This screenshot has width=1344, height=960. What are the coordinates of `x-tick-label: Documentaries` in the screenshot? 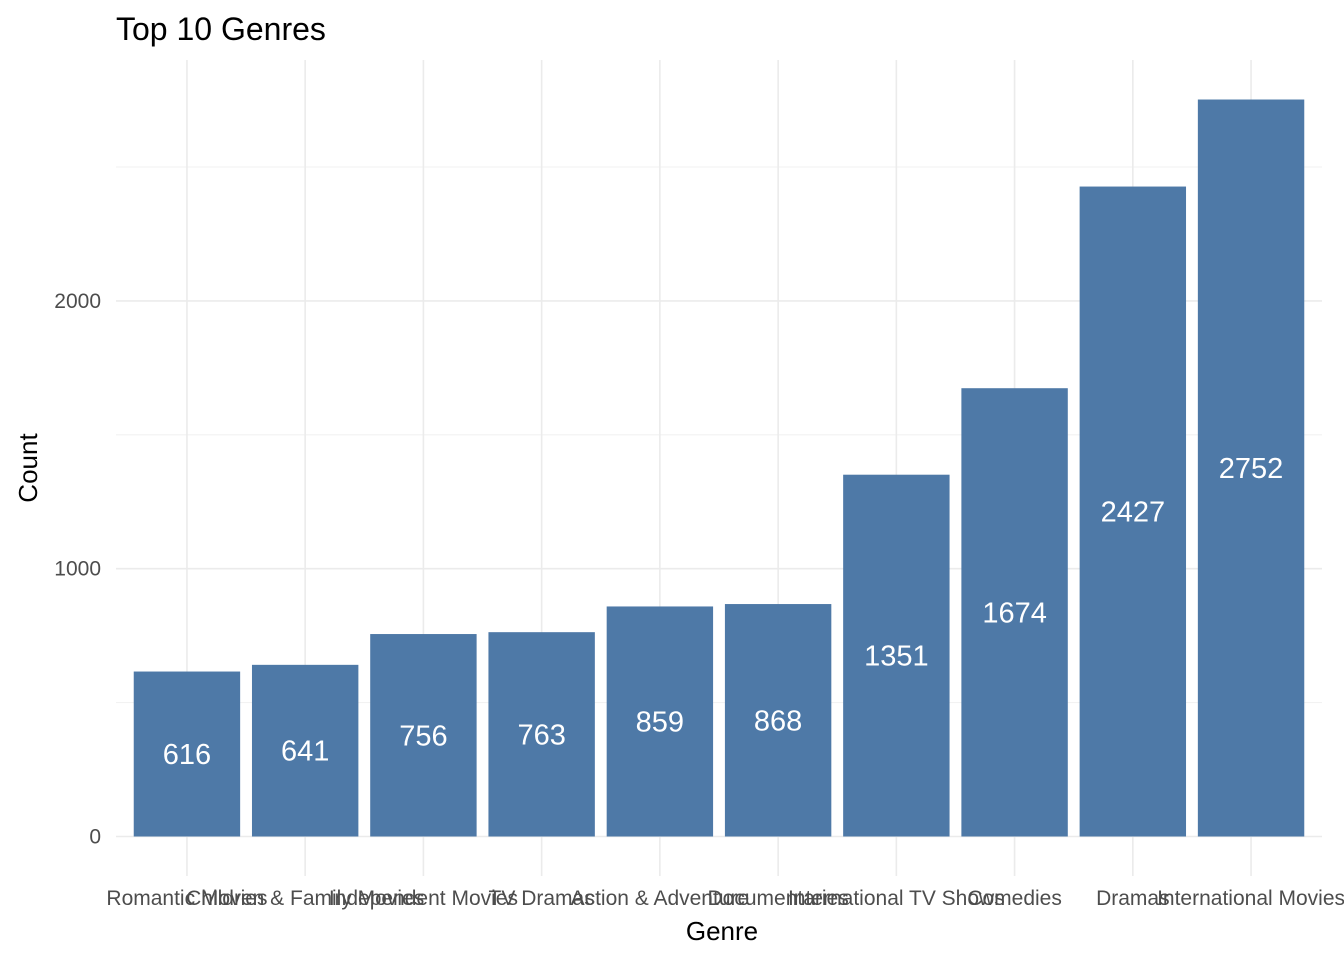 It's located at (778, 898).